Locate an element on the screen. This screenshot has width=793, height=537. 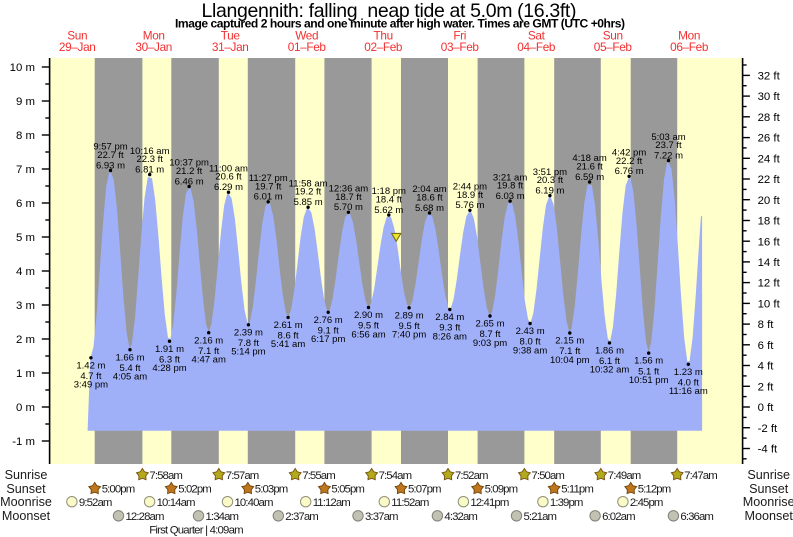
svg-text: 2.65 m is located at coordinates (489, 324).